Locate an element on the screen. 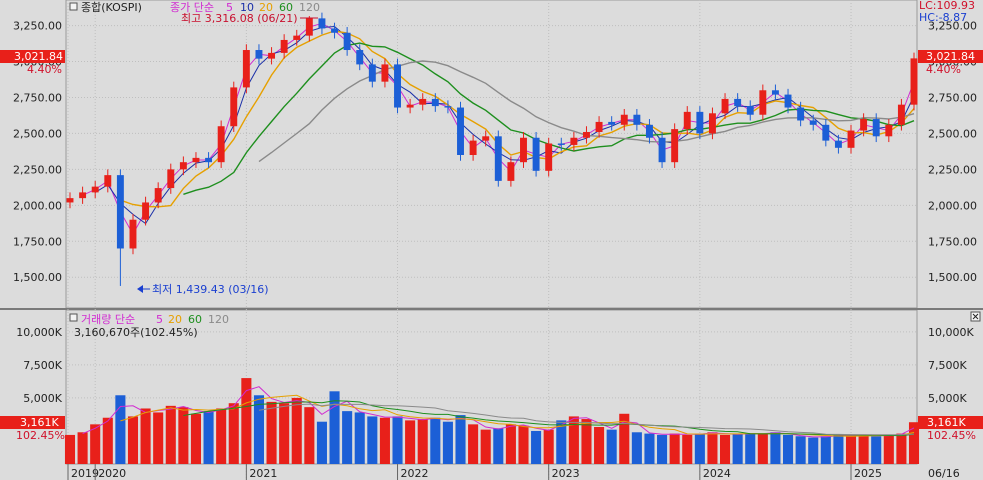 The image size is (983, 480). vma120-line is located at coordinates (586, 419).